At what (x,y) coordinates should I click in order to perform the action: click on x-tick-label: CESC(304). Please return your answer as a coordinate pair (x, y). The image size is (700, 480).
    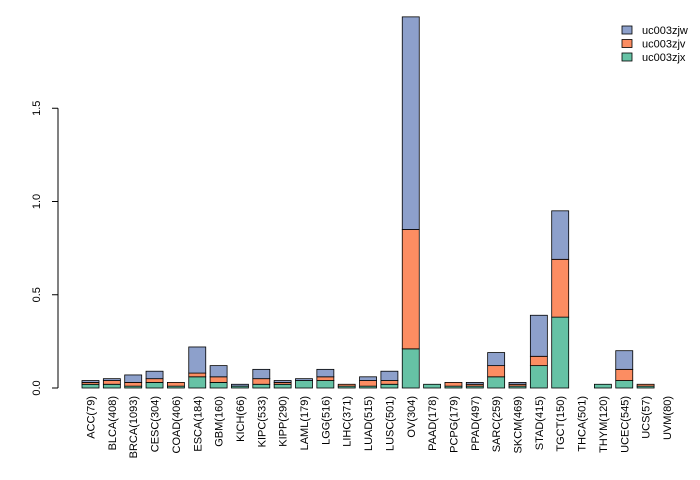
    Looking at the image, I should click on (156, 424).